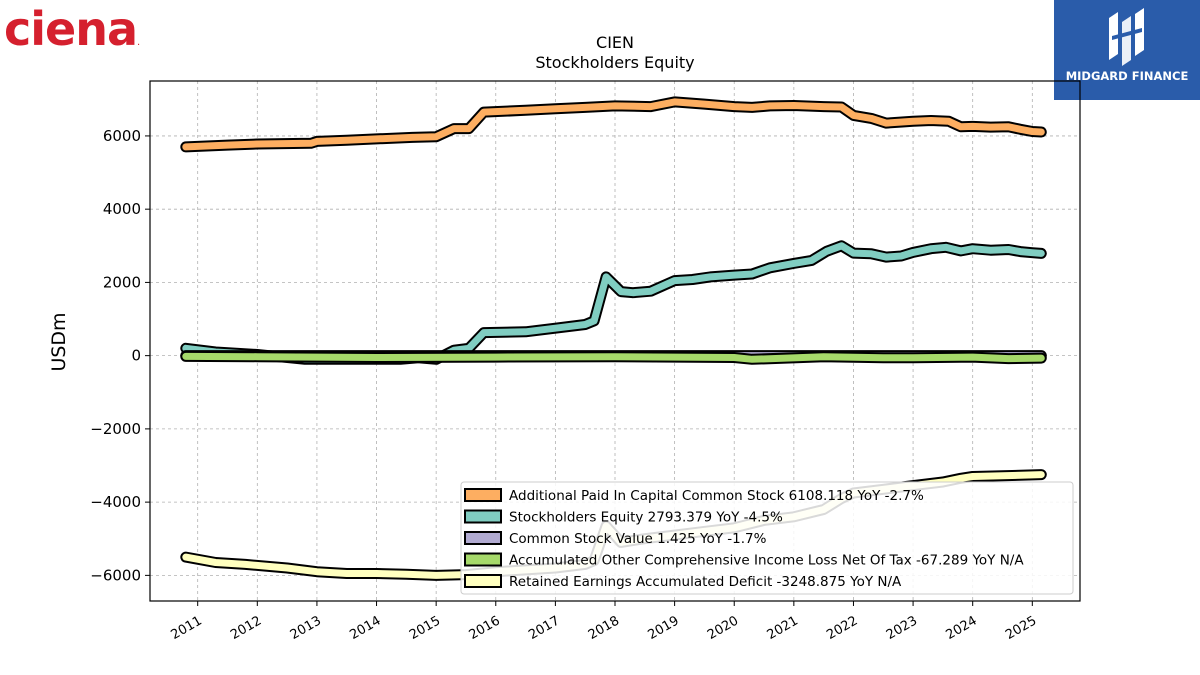 The height and width of the screenshot is (675, 1200). Describe the element at coordinates (120, 355) in the screenshot. I see `y-axis: −6000 −4000 −2000 0 2000 4000 6000` at that location.